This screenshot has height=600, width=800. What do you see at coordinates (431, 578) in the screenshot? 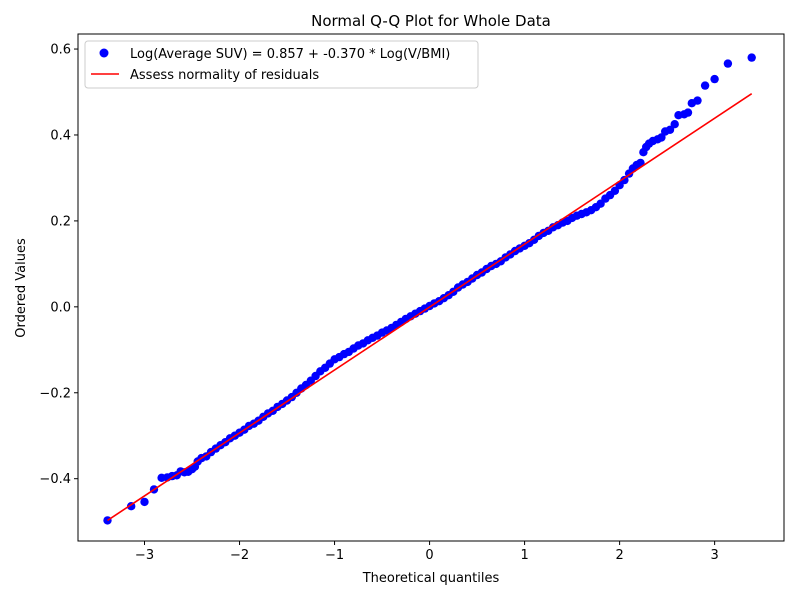
I see `x-axis-label: Theoretical quantiles` at bounding box center [431, 578].